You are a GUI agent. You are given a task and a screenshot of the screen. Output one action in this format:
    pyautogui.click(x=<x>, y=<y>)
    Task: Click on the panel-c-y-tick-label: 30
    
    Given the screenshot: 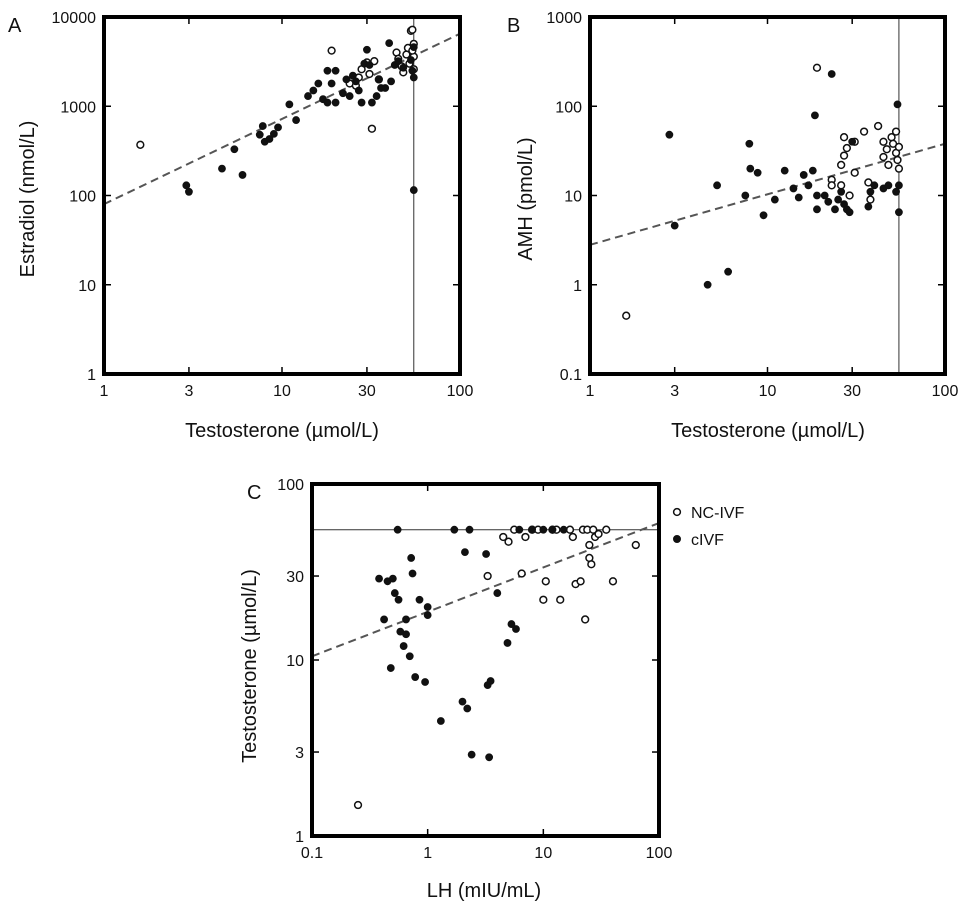 What is the action you would take?
    pyautogui.click(x=295, y=577)
    